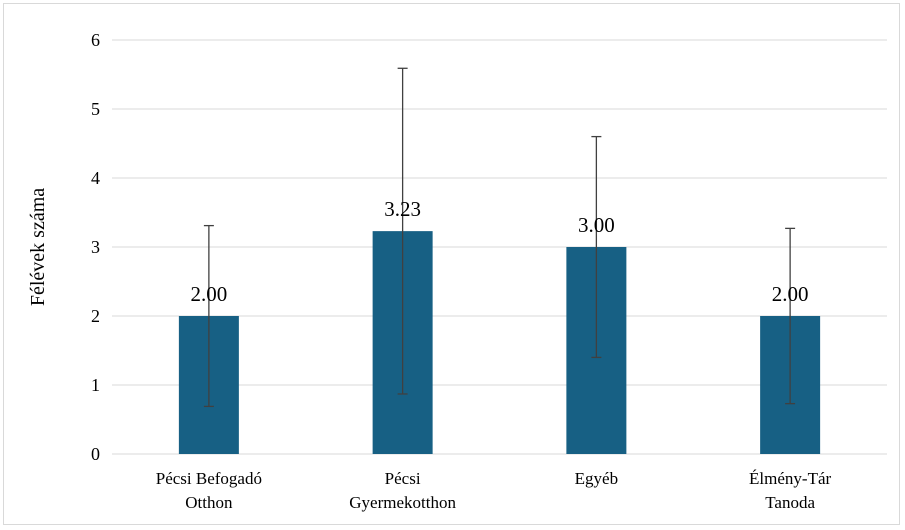 This screenshot has height=530, width=905. What do you see at coordinates (596, 478) in the screenshot?
I see `x-tick-label: Egyéb` at bounding box center [596, 478].